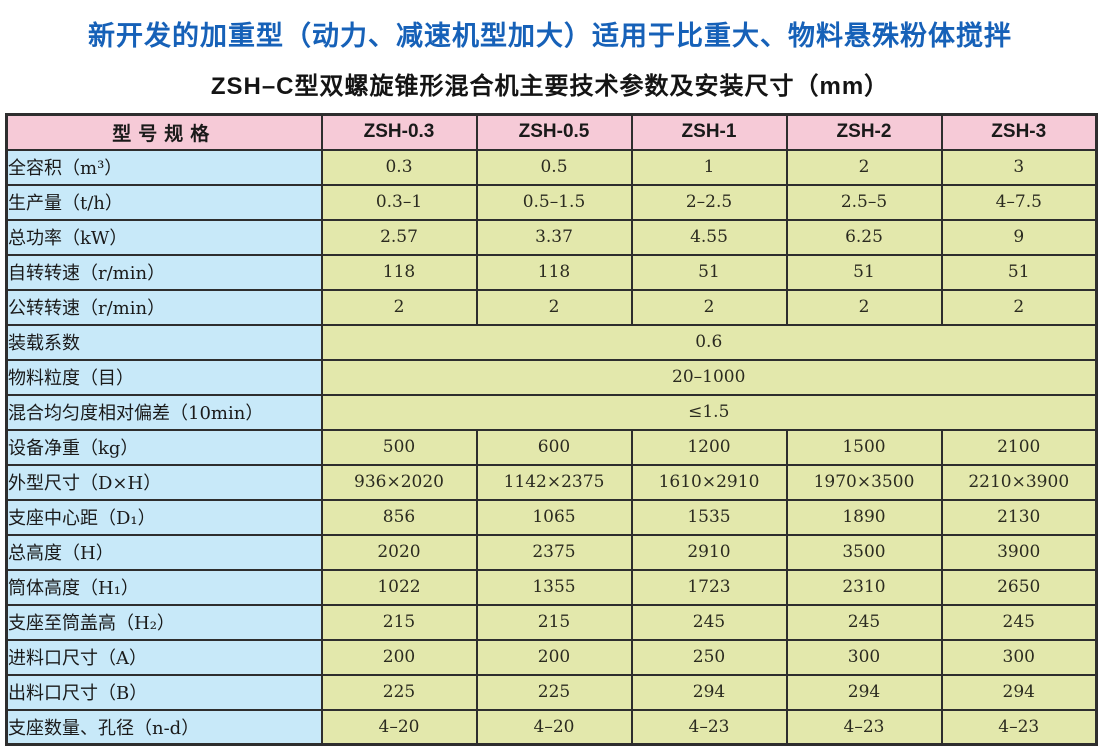  Describe the element at coordinates (164, 447) in the screenshot. I see `row-label: 设备净重（kg）` at that location.